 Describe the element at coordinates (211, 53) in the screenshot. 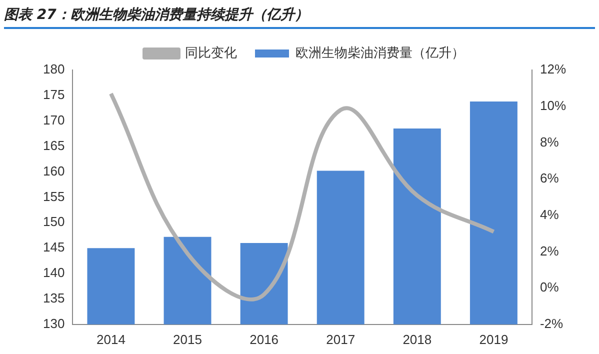

I see `legend-label: 同比变化` at that location.